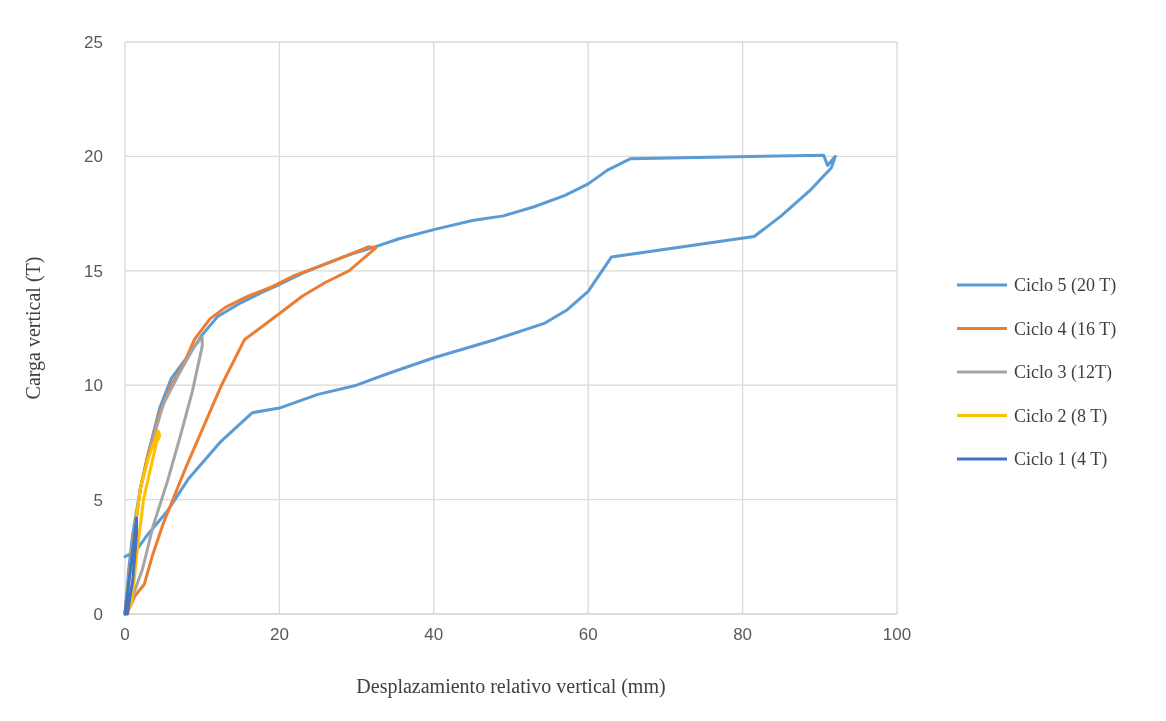 The width and height of the screenshot is (1166, 721). I want to click on line-series, so click(131, 566).